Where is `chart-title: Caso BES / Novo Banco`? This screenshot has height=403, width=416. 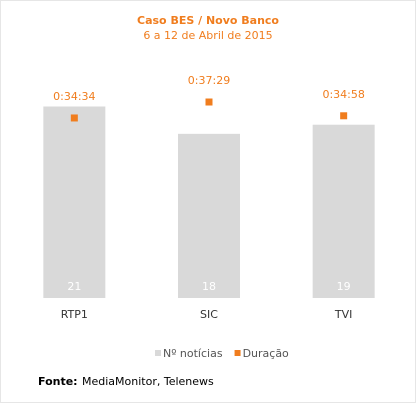 chart-title: Caso BES / Novo Banco is located at coordinates (208, 20).